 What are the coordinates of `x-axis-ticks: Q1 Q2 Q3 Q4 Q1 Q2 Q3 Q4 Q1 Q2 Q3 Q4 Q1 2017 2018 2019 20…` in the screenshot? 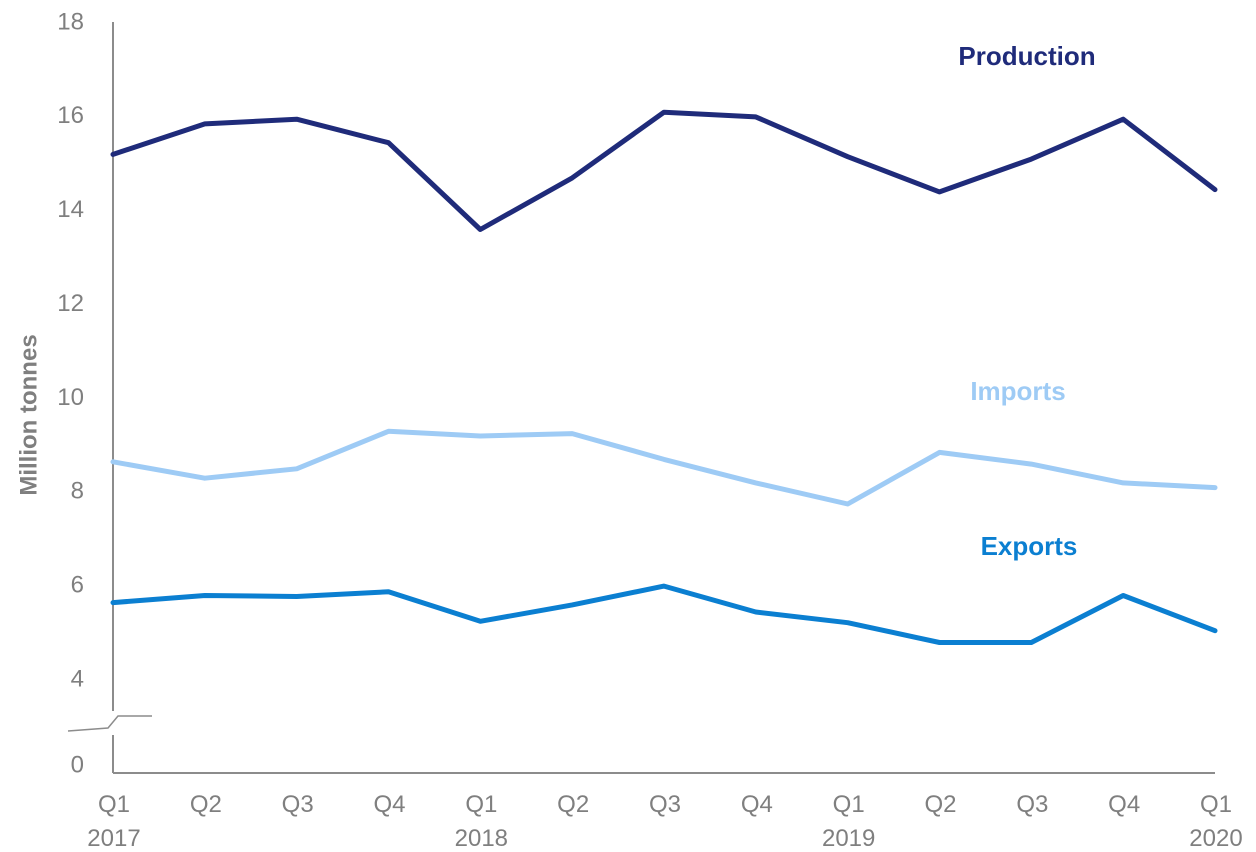 It's located at (664, 821).